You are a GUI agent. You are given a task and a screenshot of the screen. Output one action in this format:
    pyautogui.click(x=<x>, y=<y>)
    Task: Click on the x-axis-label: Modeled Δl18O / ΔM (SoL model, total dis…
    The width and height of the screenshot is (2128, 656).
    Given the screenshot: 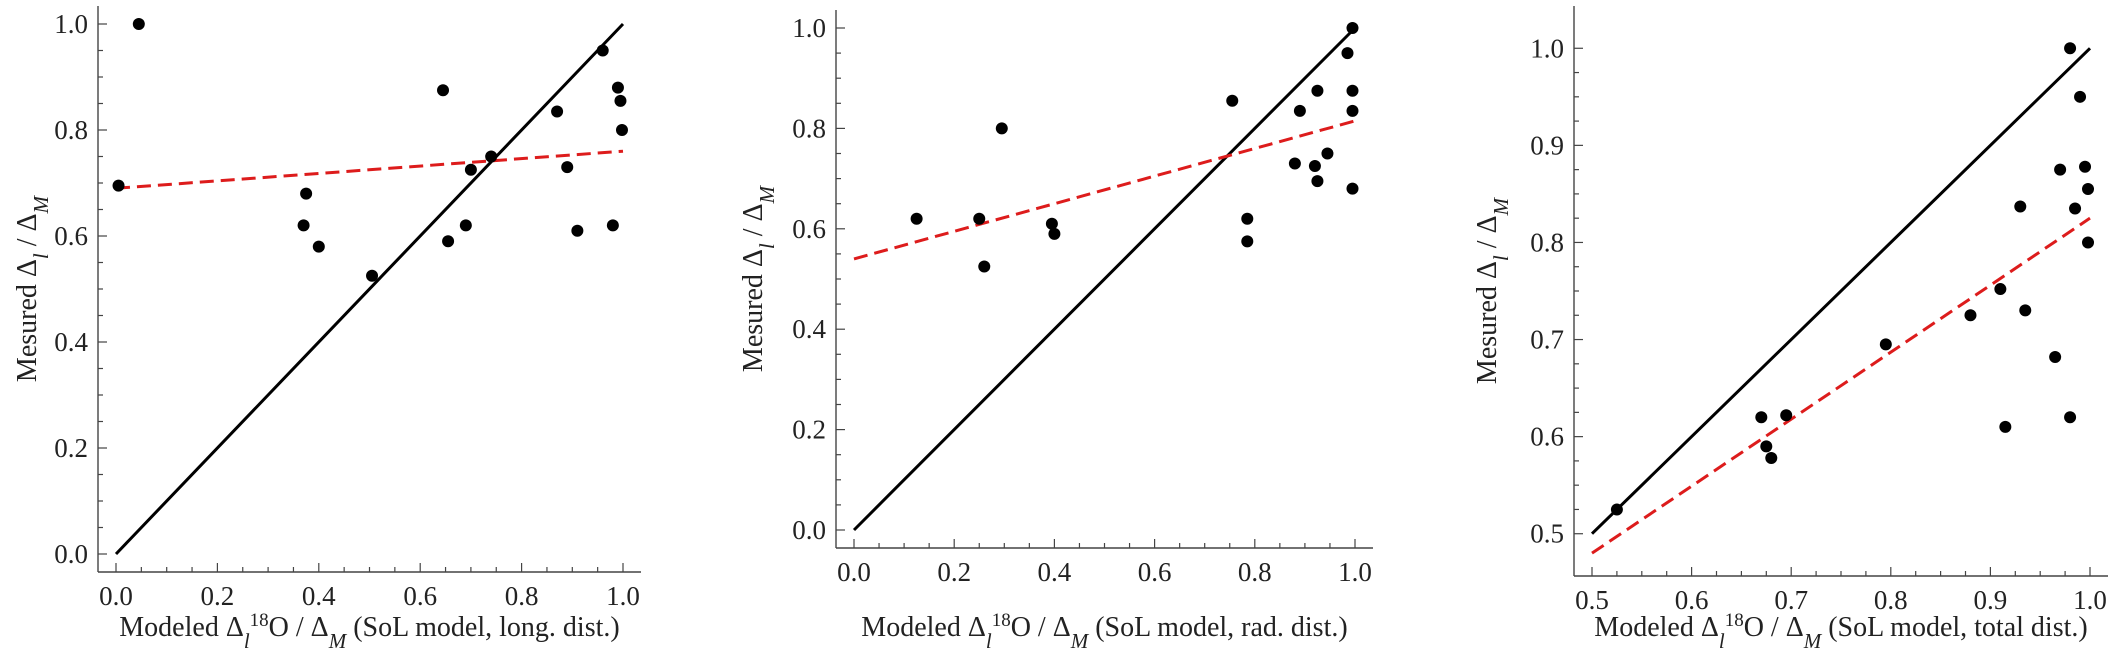 What is the action you would take?
    pyautogui.click(x=1840, y=631)
    